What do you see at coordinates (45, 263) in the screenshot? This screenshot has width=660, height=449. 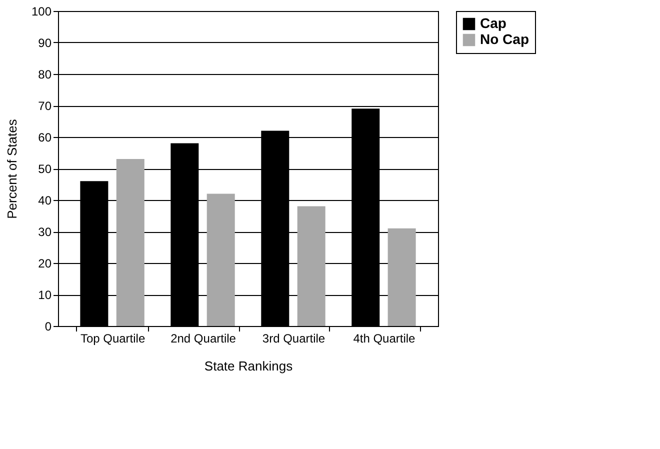 I see `y-tick-label: 20` at bounding box center [45, 263].